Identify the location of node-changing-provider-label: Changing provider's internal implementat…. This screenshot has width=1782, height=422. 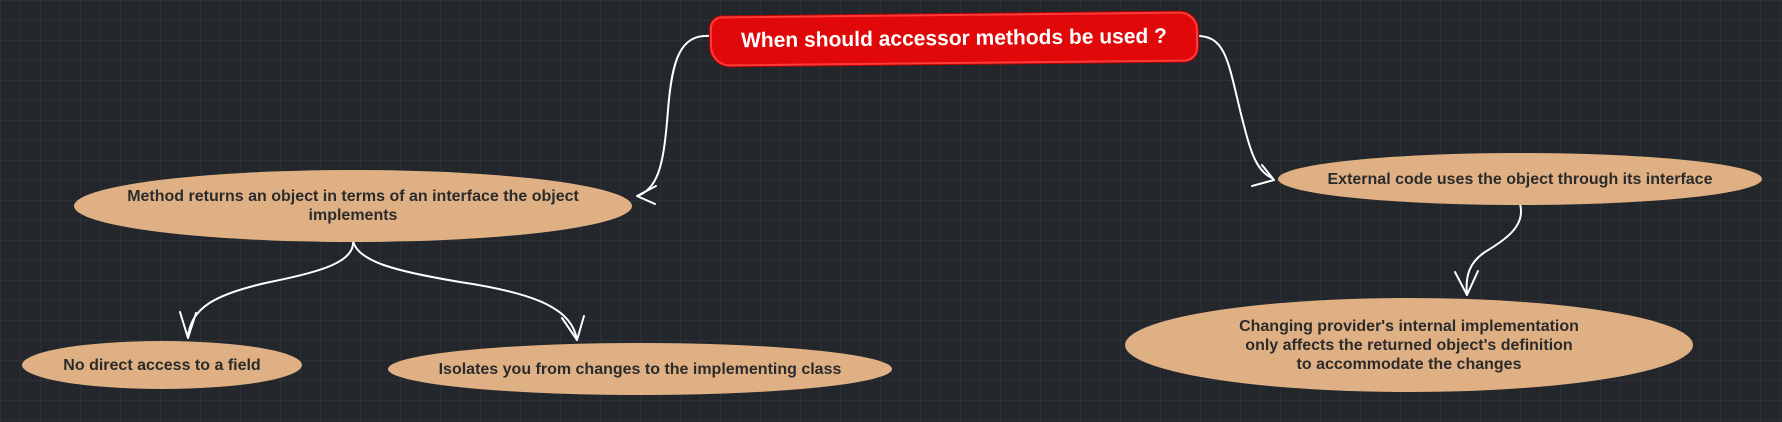
(1409, 345).